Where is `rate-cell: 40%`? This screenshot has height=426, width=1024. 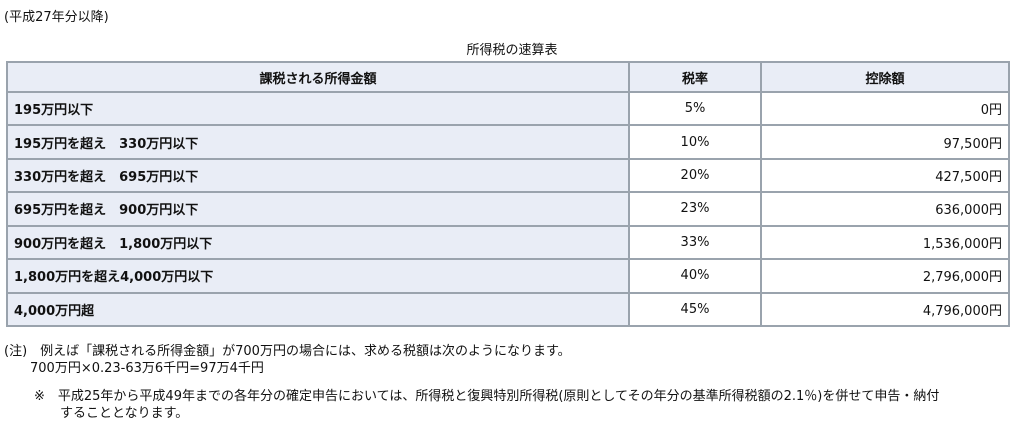
rate-cell: 40% is located at coordinates (695, 276).